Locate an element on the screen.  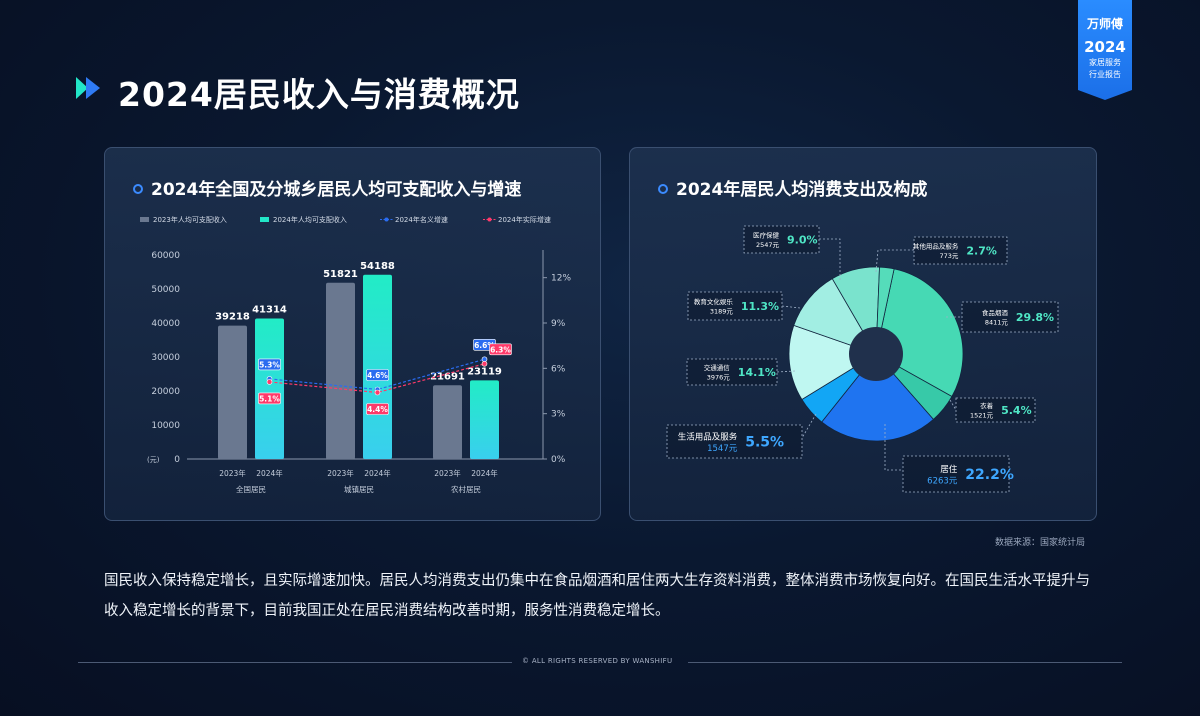
copyright: © ALL RIGHTS RESERVED BY WANSHIFU is located at coordinates (597, 661).